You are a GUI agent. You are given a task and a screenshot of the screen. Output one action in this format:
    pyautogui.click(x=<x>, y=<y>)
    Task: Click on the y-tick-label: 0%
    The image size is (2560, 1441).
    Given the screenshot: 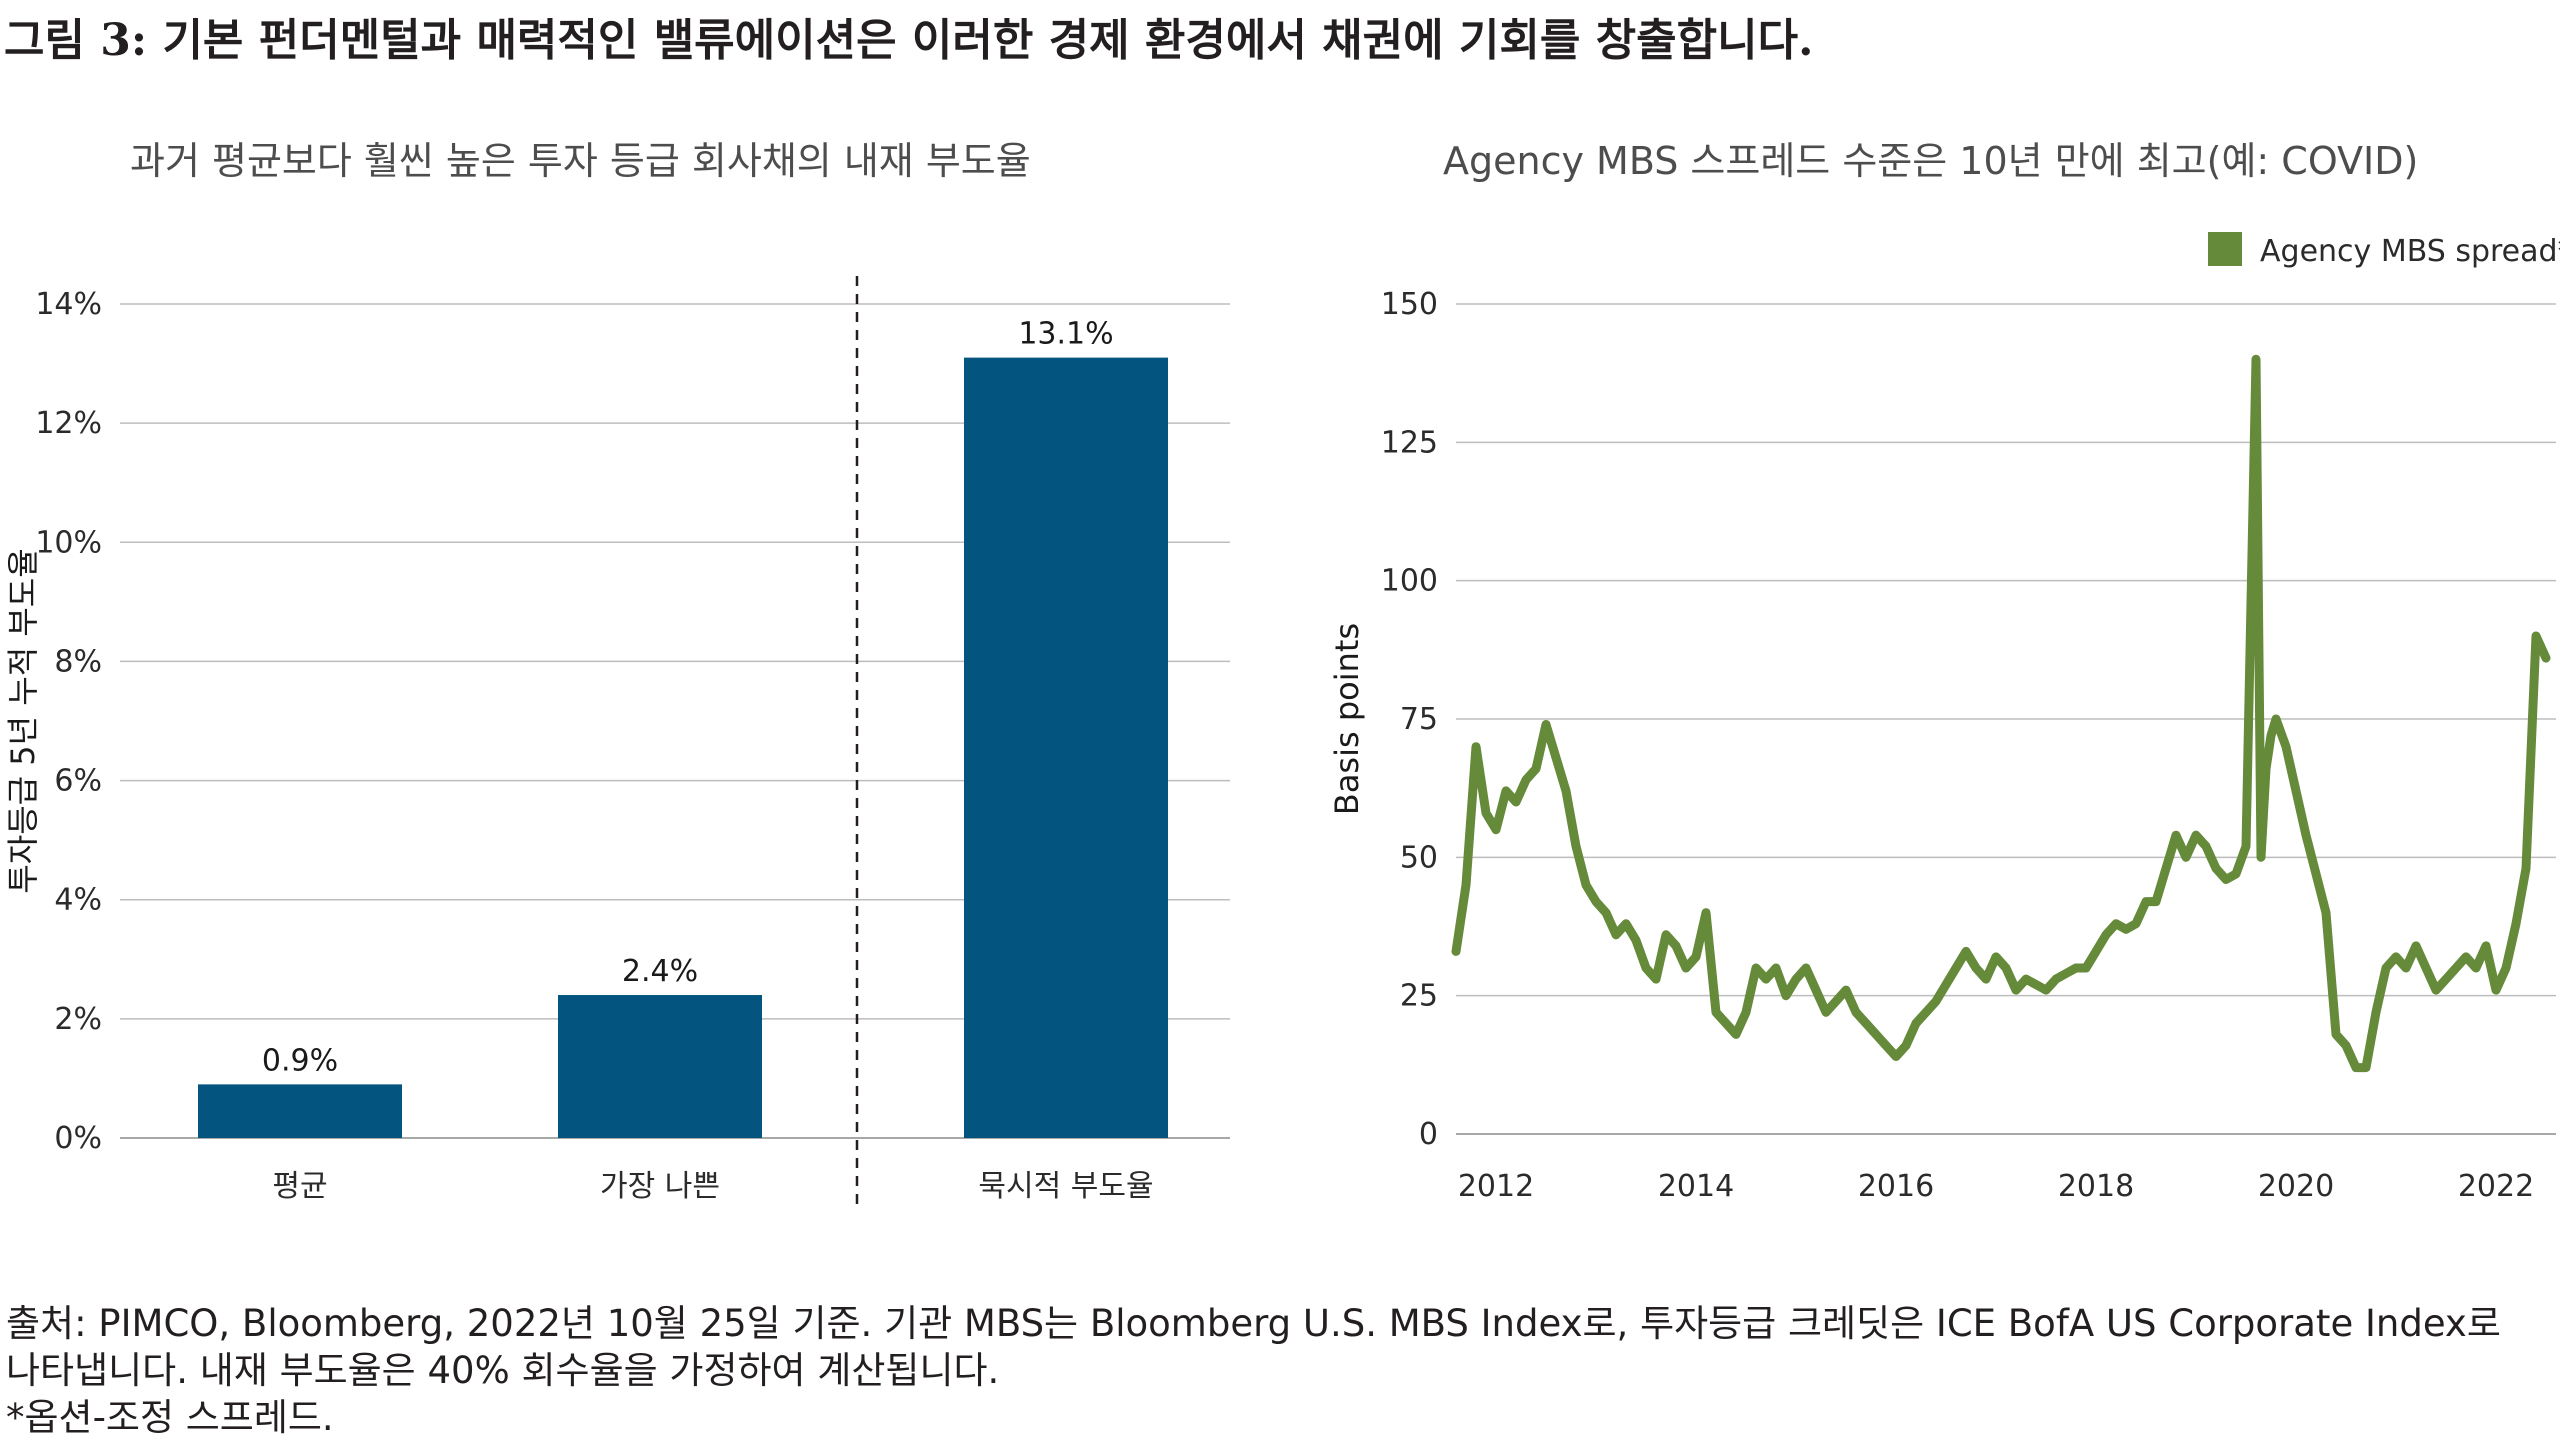 What is the action you would take?
    pyautogui.click(x=78, y=1138)
    